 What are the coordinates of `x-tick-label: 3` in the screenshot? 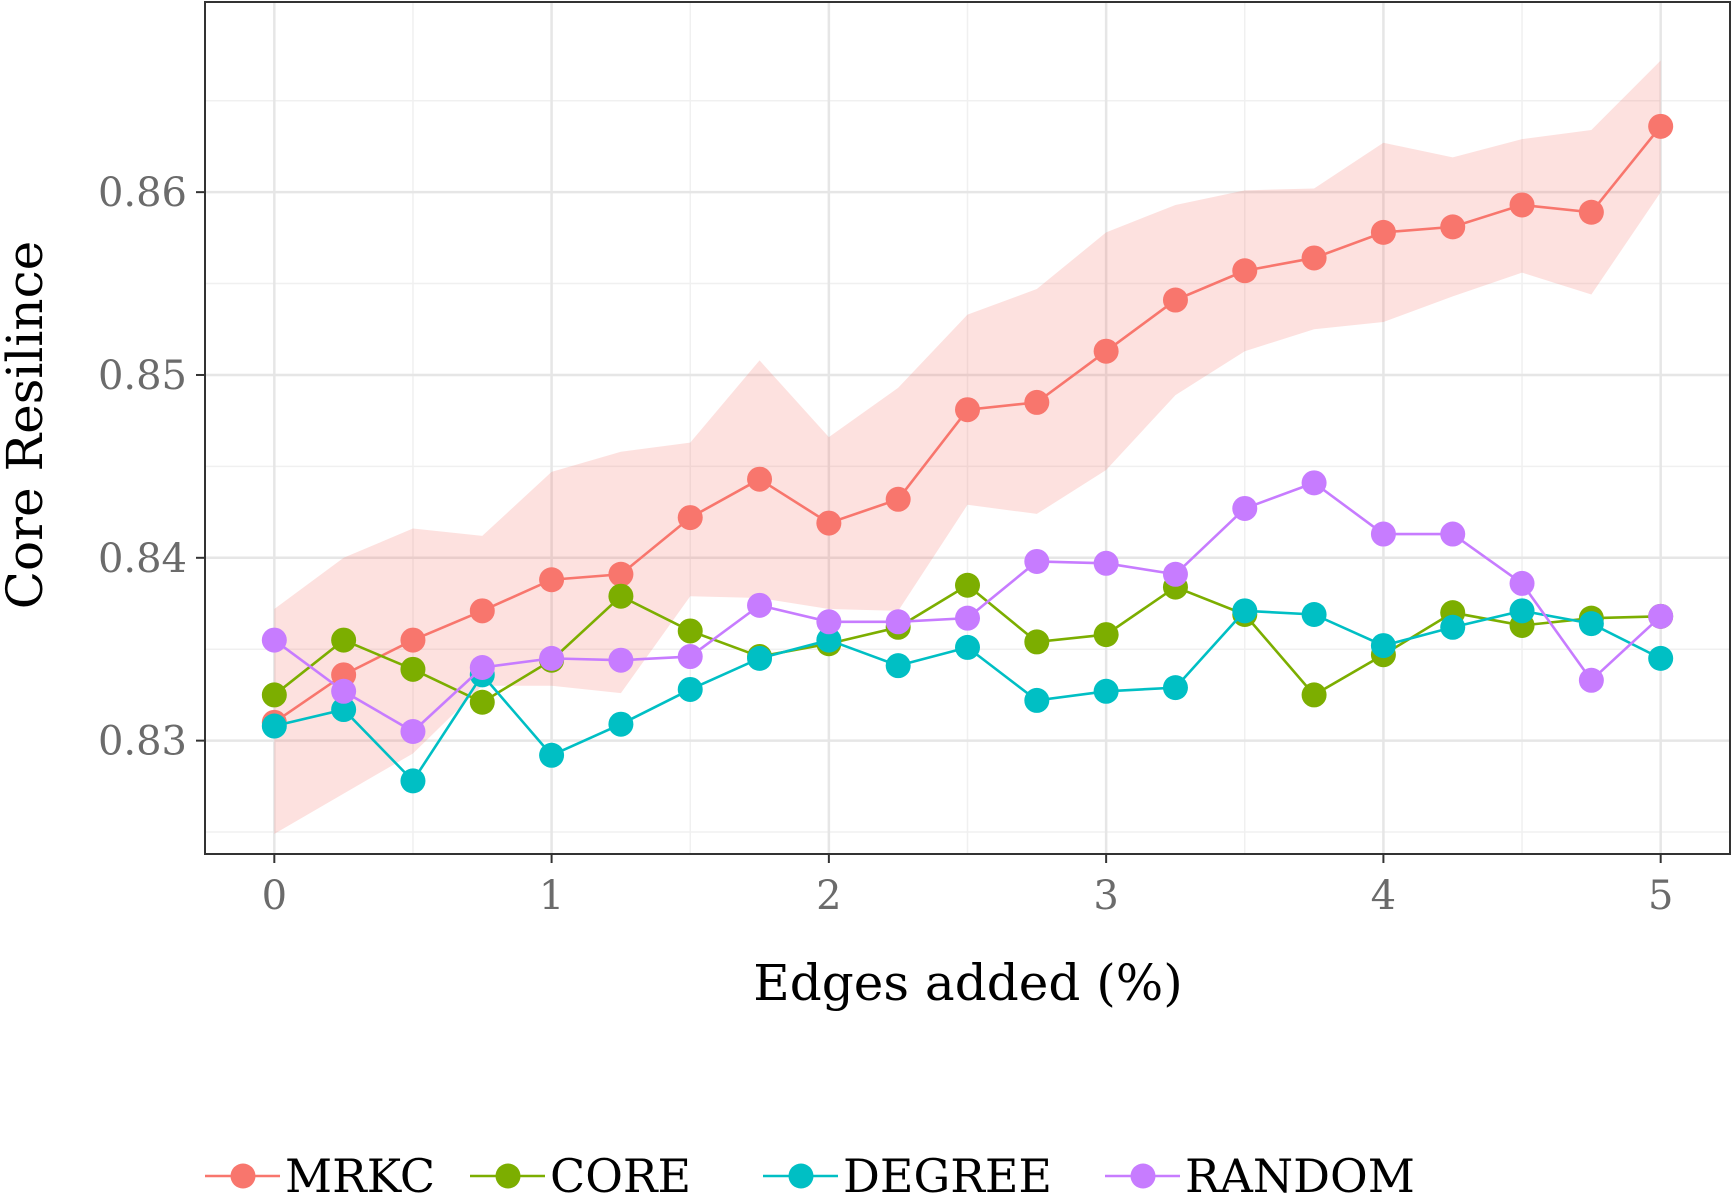 It's located at (1105, 896).